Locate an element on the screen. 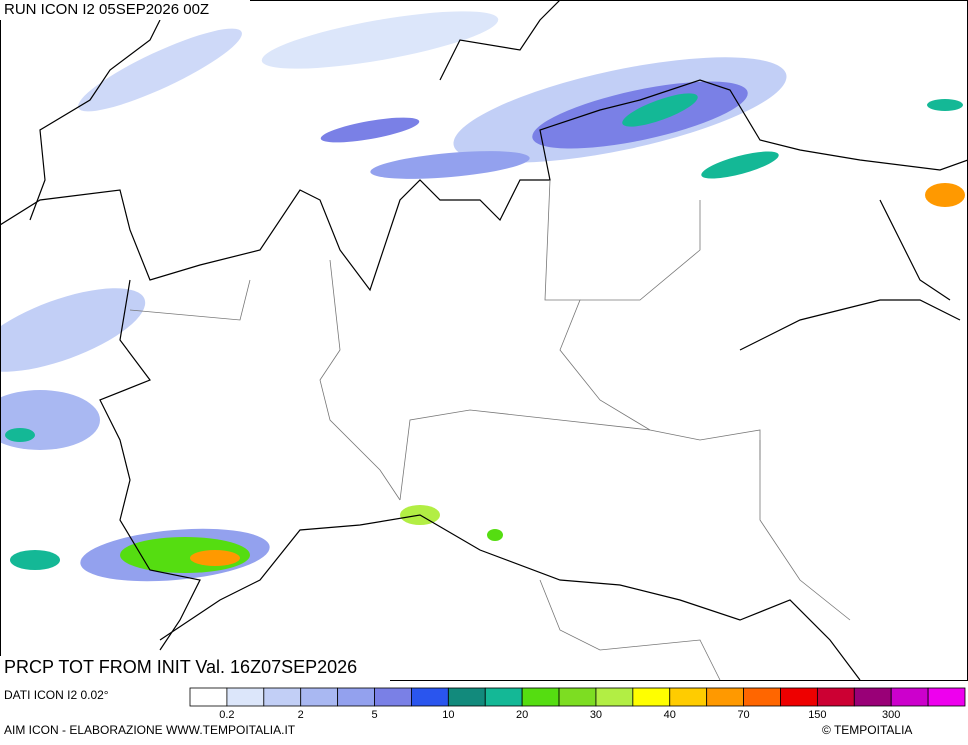 This screenshot has width=968, height=745. product-label-bg is located at coordinates (195, 668).